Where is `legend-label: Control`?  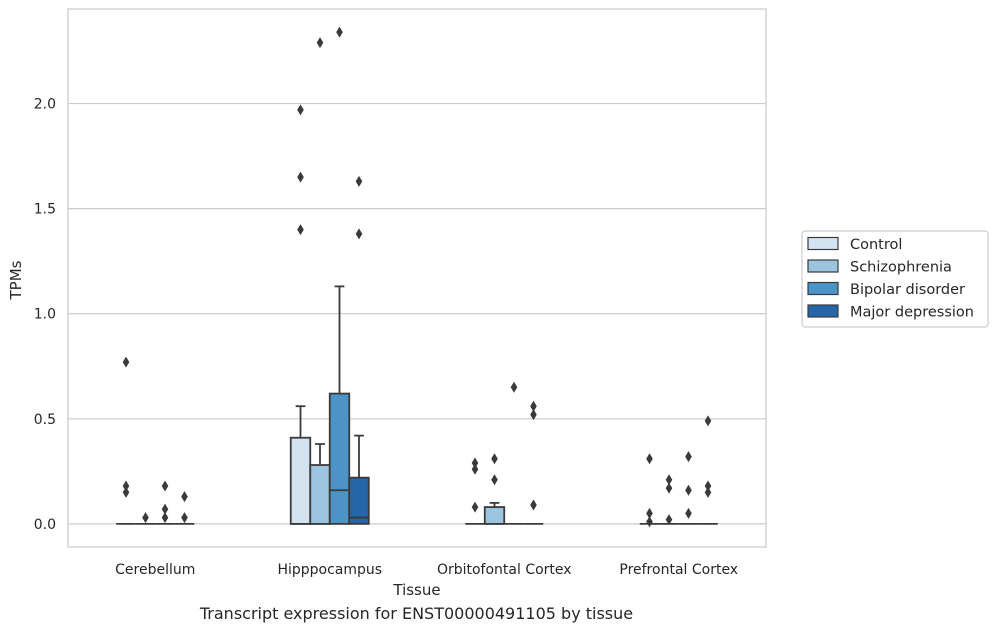 legend-label: Control is located at coordinates (876, 245).